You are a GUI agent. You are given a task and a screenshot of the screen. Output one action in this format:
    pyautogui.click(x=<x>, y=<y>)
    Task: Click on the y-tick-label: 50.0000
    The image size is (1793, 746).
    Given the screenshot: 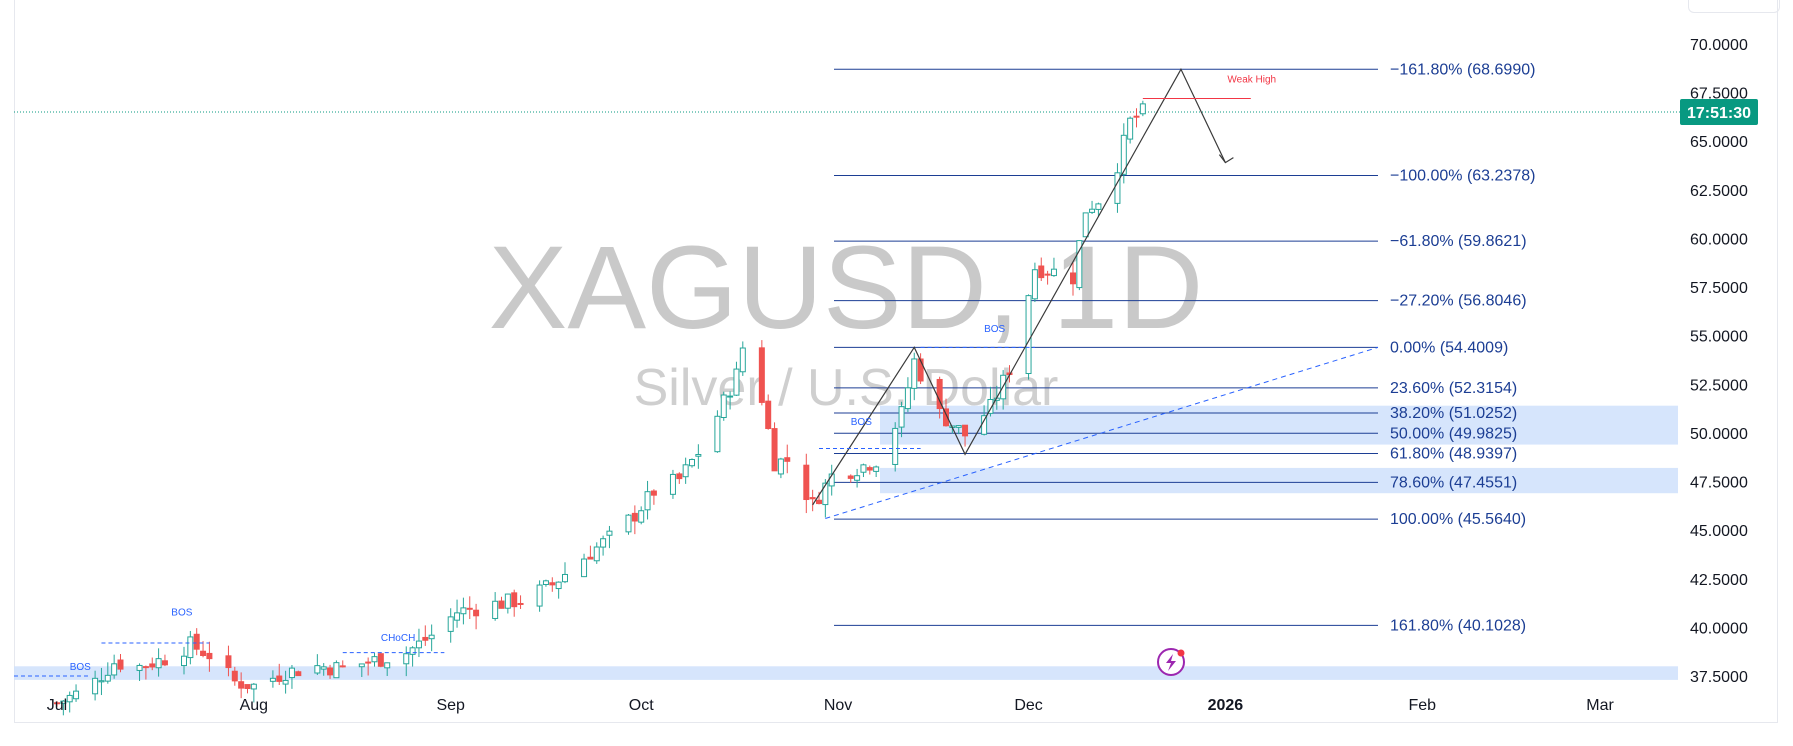 What is the action you would take?
    pyautogui.click(x=1719, y=434)
    